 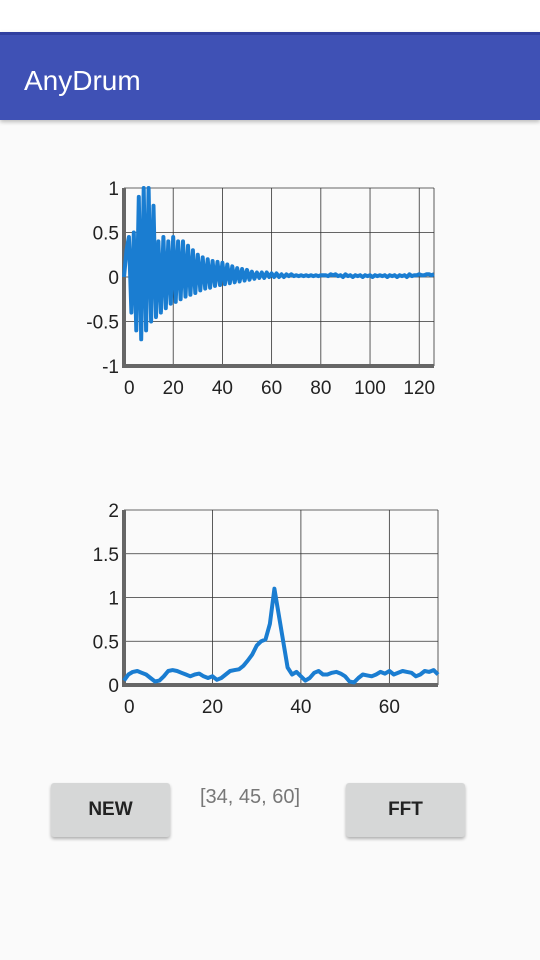 I want to click on x-tick-label: 120, so click(x=419, y=388).